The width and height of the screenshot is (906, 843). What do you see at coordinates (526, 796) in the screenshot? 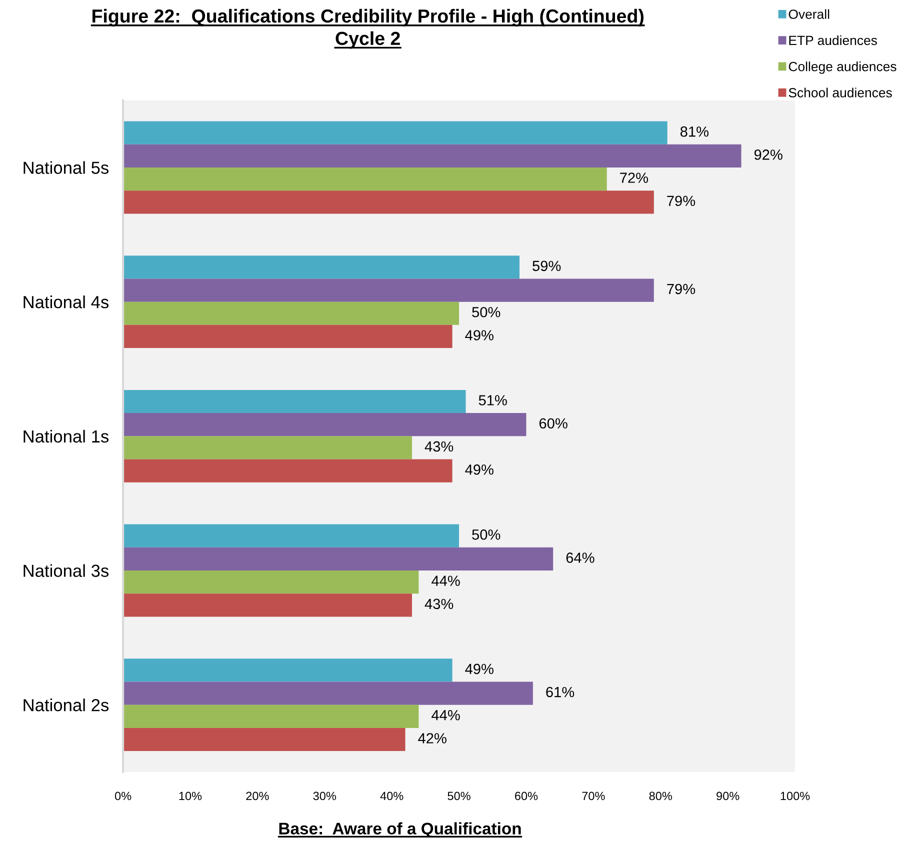
I see `x-tick-label: 60%` at bounding box center [526, 796].